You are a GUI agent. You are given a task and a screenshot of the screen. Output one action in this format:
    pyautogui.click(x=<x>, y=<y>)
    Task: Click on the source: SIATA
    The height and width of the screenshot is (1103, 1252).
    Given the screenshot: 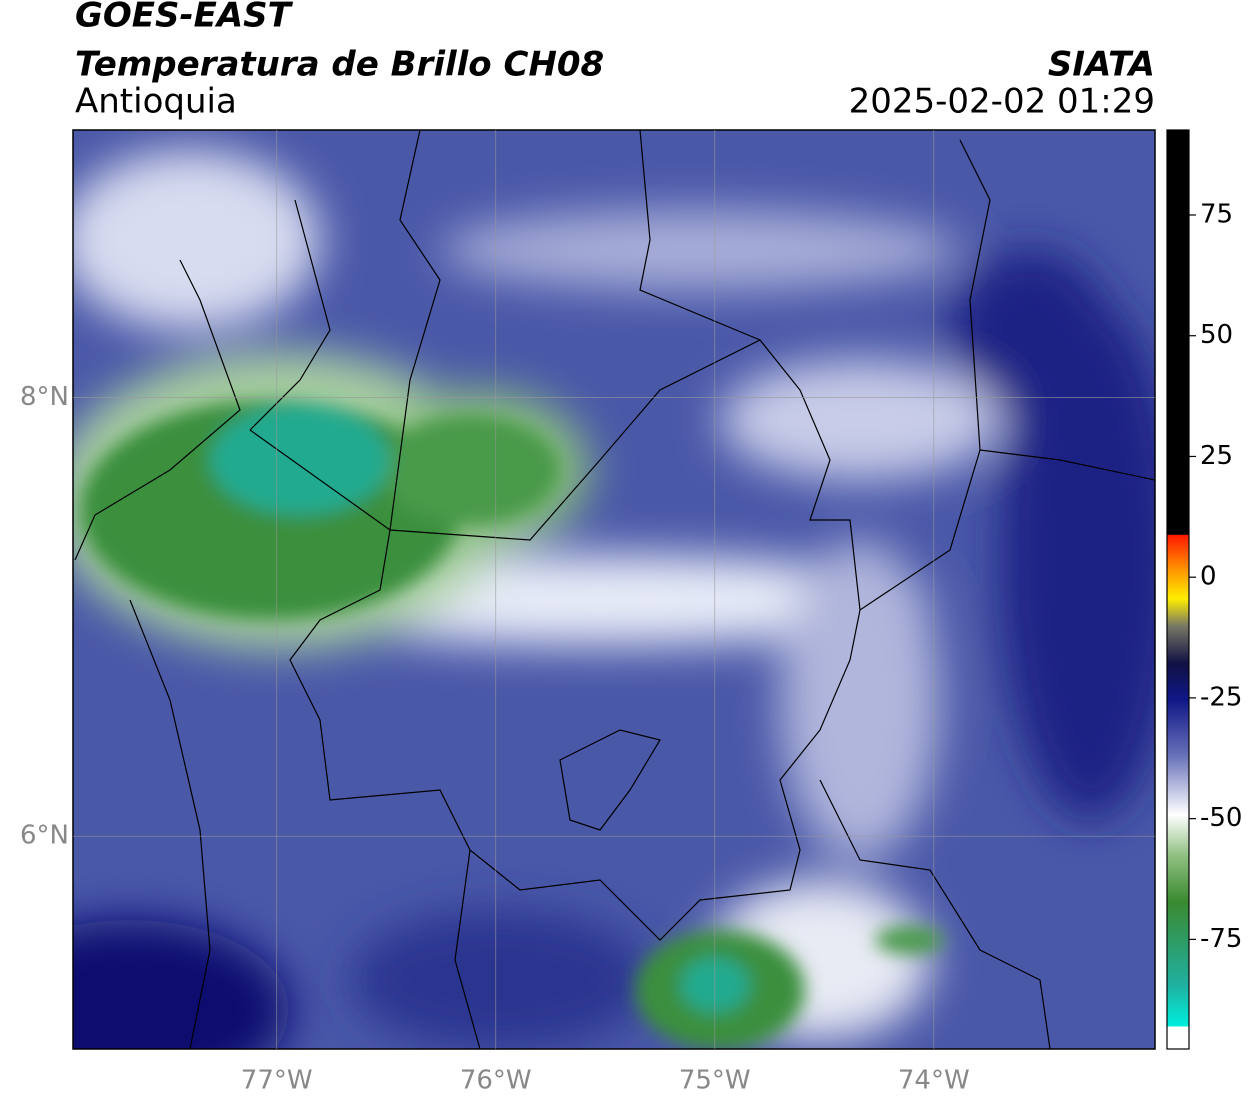 What is the action you would take?
    pyautogui.click(x=1101, y=65)
    